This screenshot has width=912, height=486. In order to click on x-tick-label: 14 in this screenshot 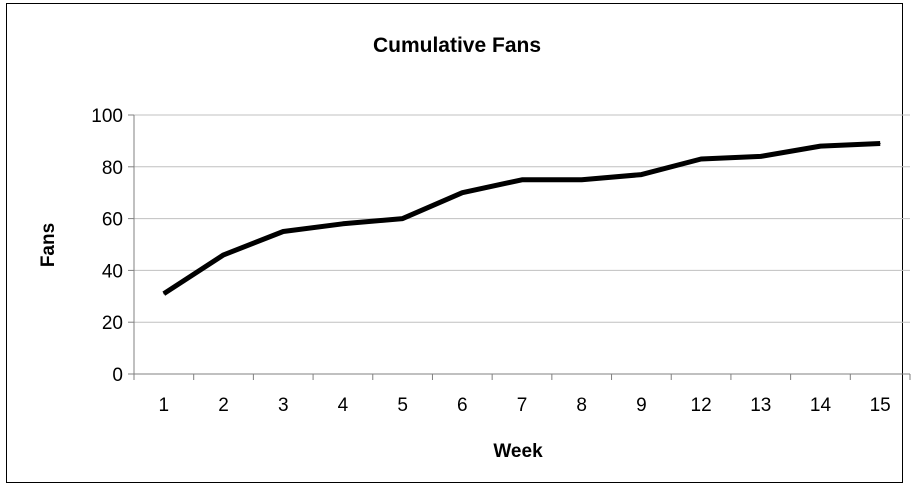, I will do `click(821, 405)`.